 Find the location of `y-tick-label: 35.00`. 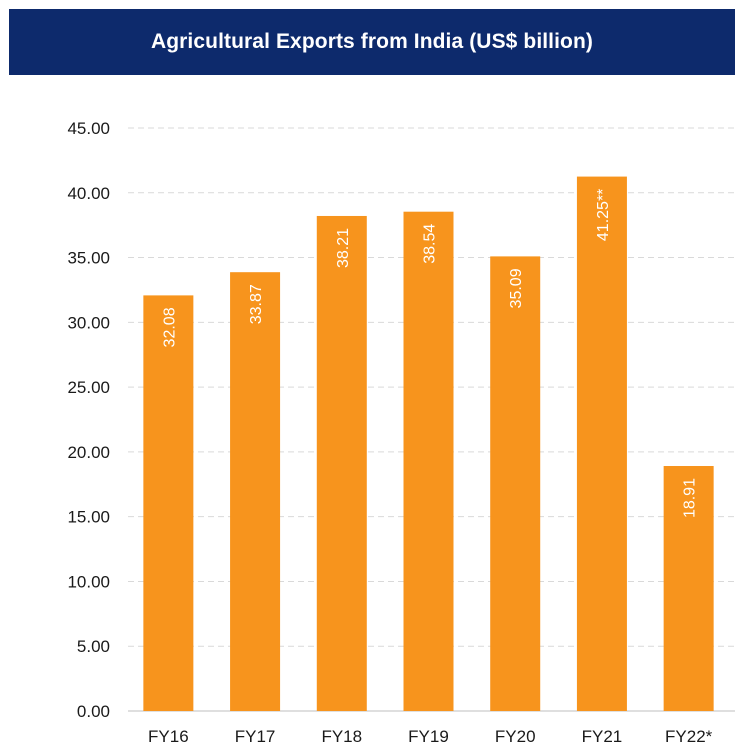

y-tick-label: 35.00 is located at coordinates (88, 258).